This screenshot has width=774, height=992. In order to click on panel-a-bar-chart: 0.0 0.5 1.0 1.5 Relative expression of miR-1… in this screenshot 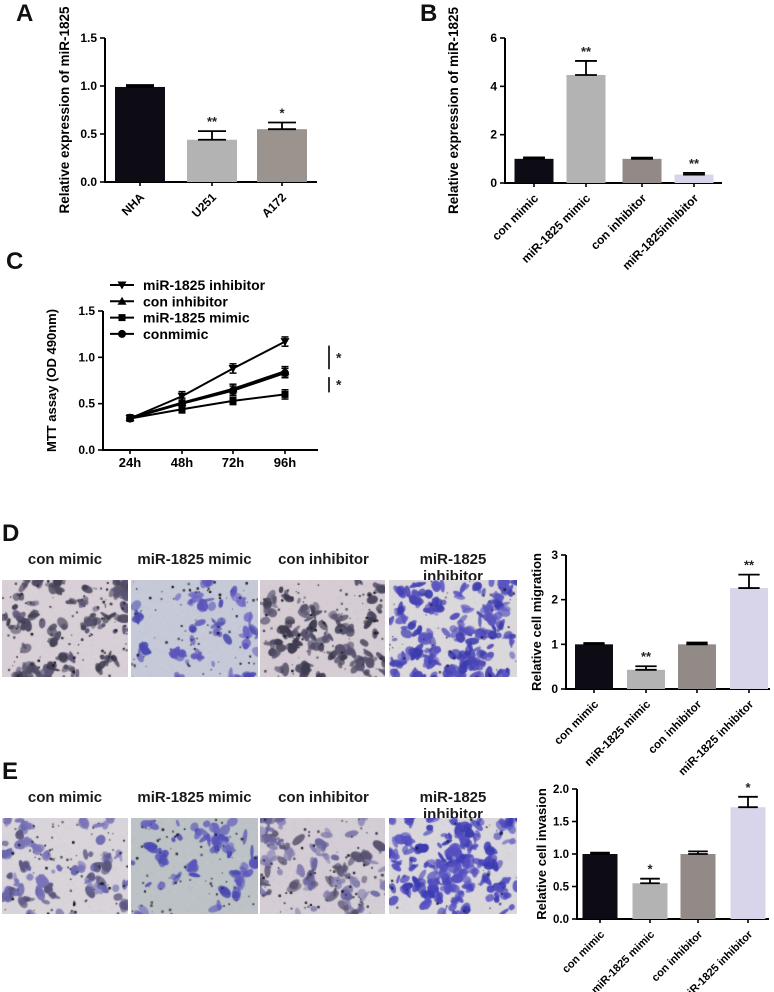, I will do `click(187, 113)`.